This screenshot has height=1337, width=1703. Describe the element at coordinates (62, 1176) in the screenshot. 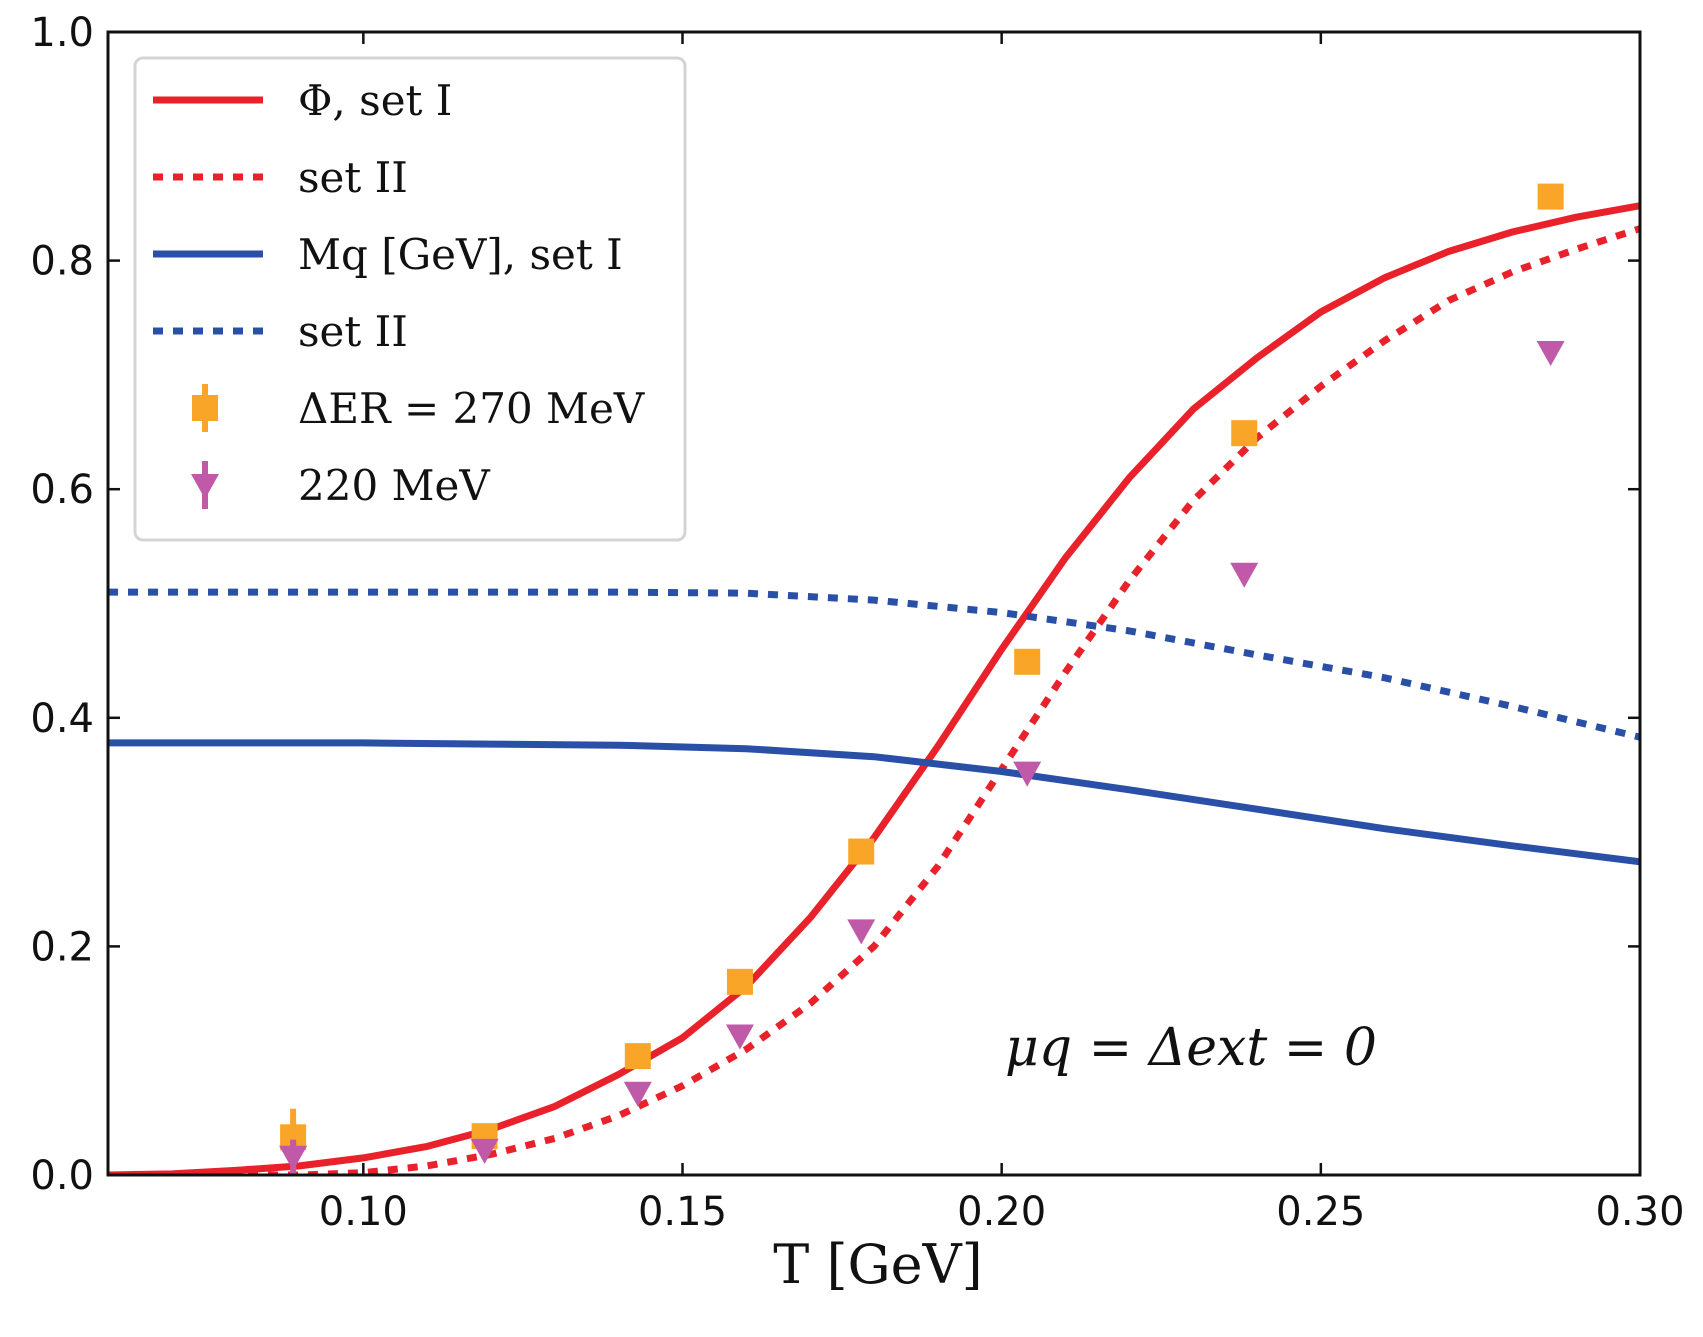

I see `y-tick-label: 0.0` at that location.